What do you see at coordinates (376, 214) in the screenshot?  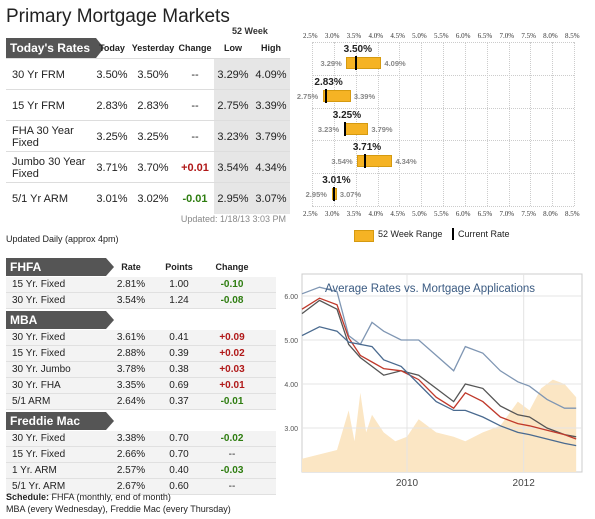 I see `range-tick-label: 4.0%` at bounding box center [376, 214].